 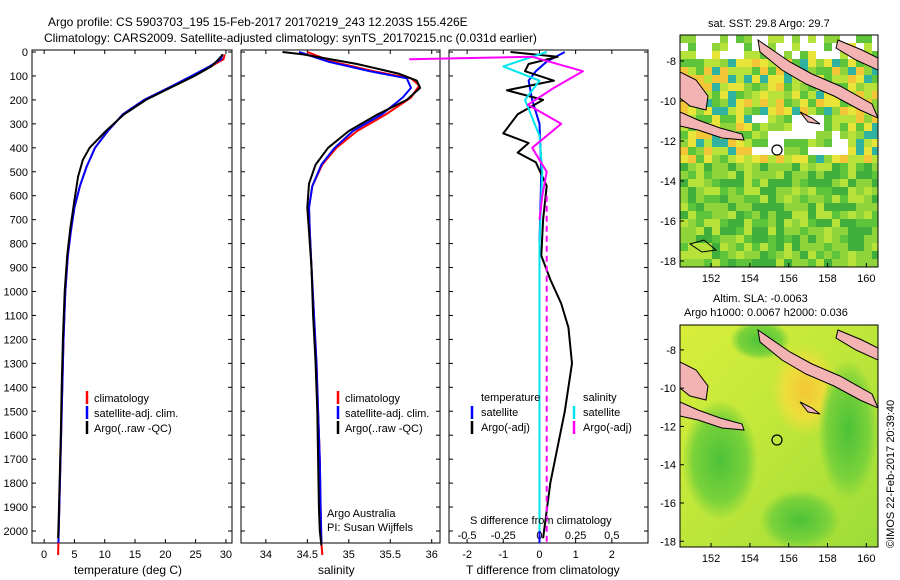 I want to click on y-tick-label: 1800, so click(x=16, y=484).